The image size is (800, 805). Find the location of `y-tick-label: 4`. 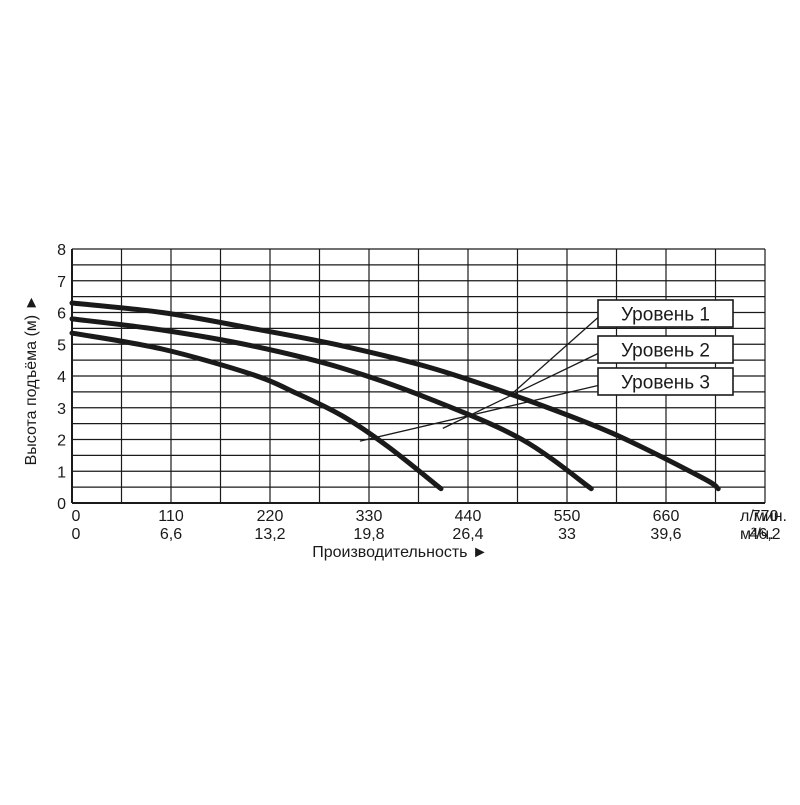

y-tick-label: 4 is located at coordinates (61, 377).